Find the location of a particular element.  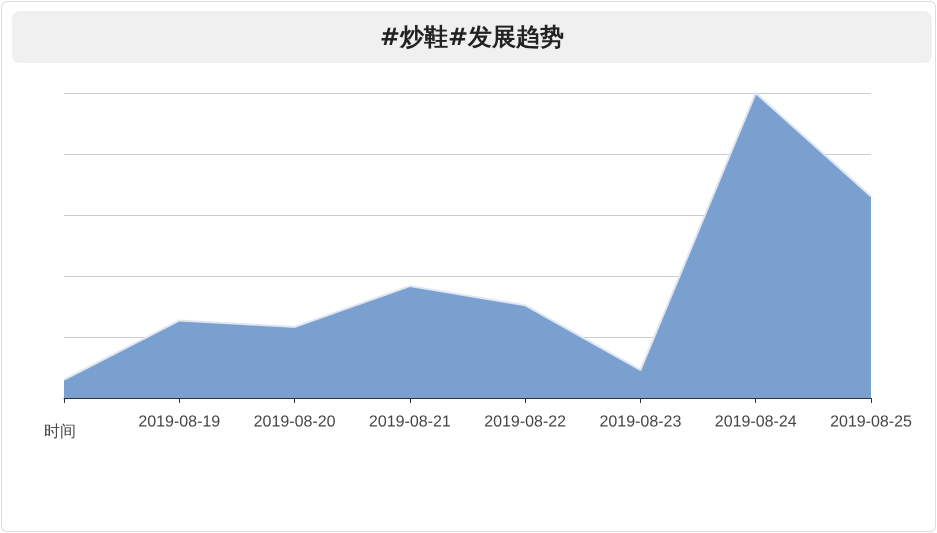

chart-title: #炒鞋#发展趋势 is located at coordinates (472, 37).